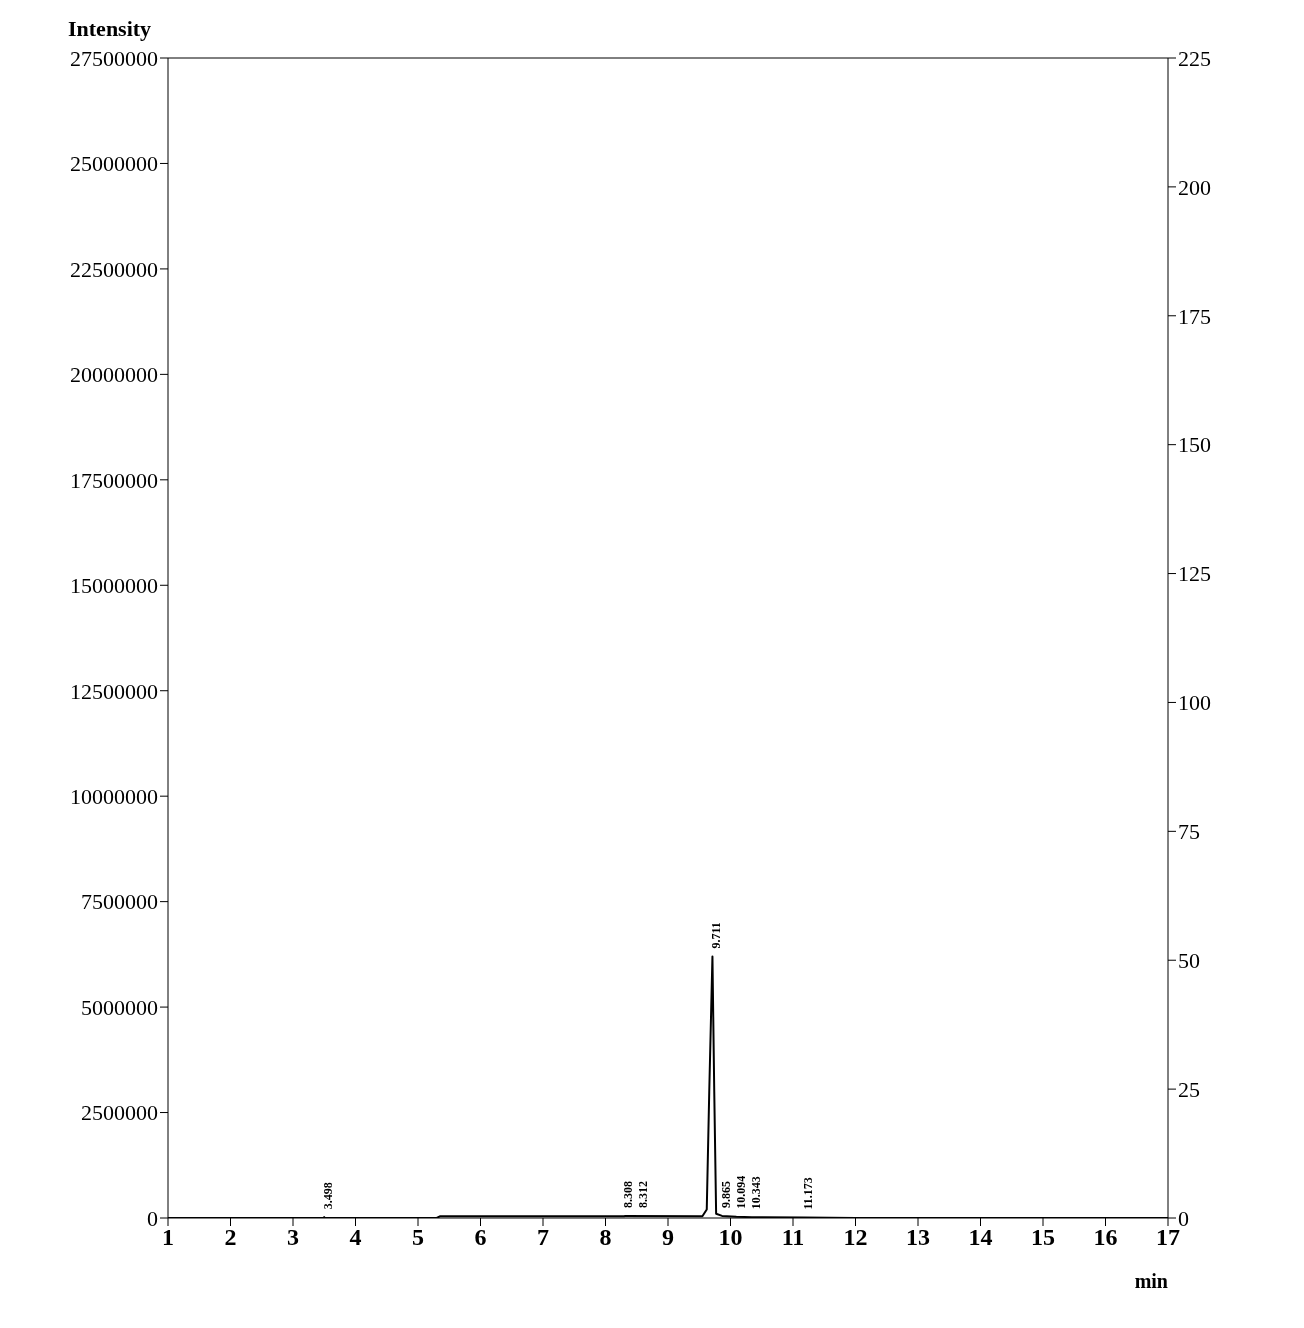  I want to click on y2-tick-label: 200, so click(1194, 187).